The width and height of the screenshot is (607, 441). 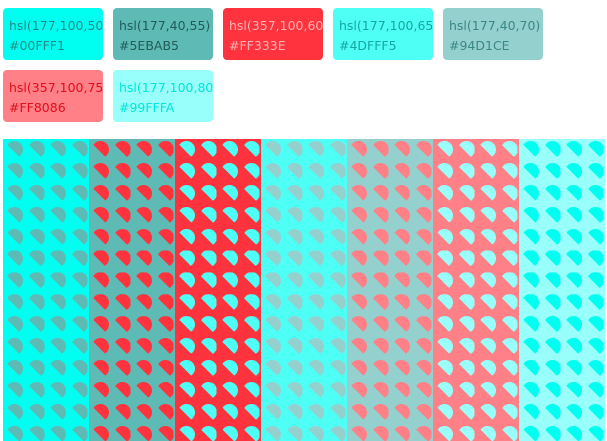 What do you see at coordinates (132, 290) in the screenshot?
I see `pattern-column` at bounding box center [132, 290].